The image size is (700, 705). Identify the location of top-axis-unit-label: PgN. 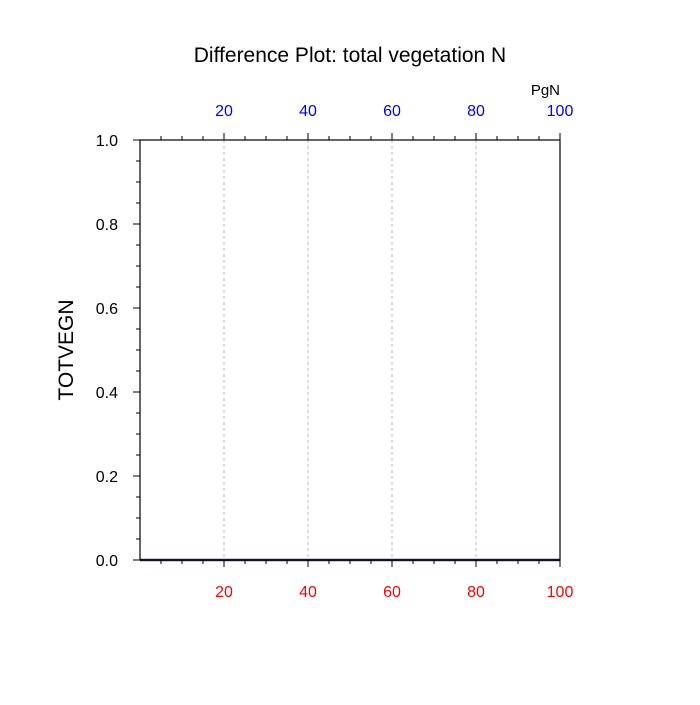
(545, 90).